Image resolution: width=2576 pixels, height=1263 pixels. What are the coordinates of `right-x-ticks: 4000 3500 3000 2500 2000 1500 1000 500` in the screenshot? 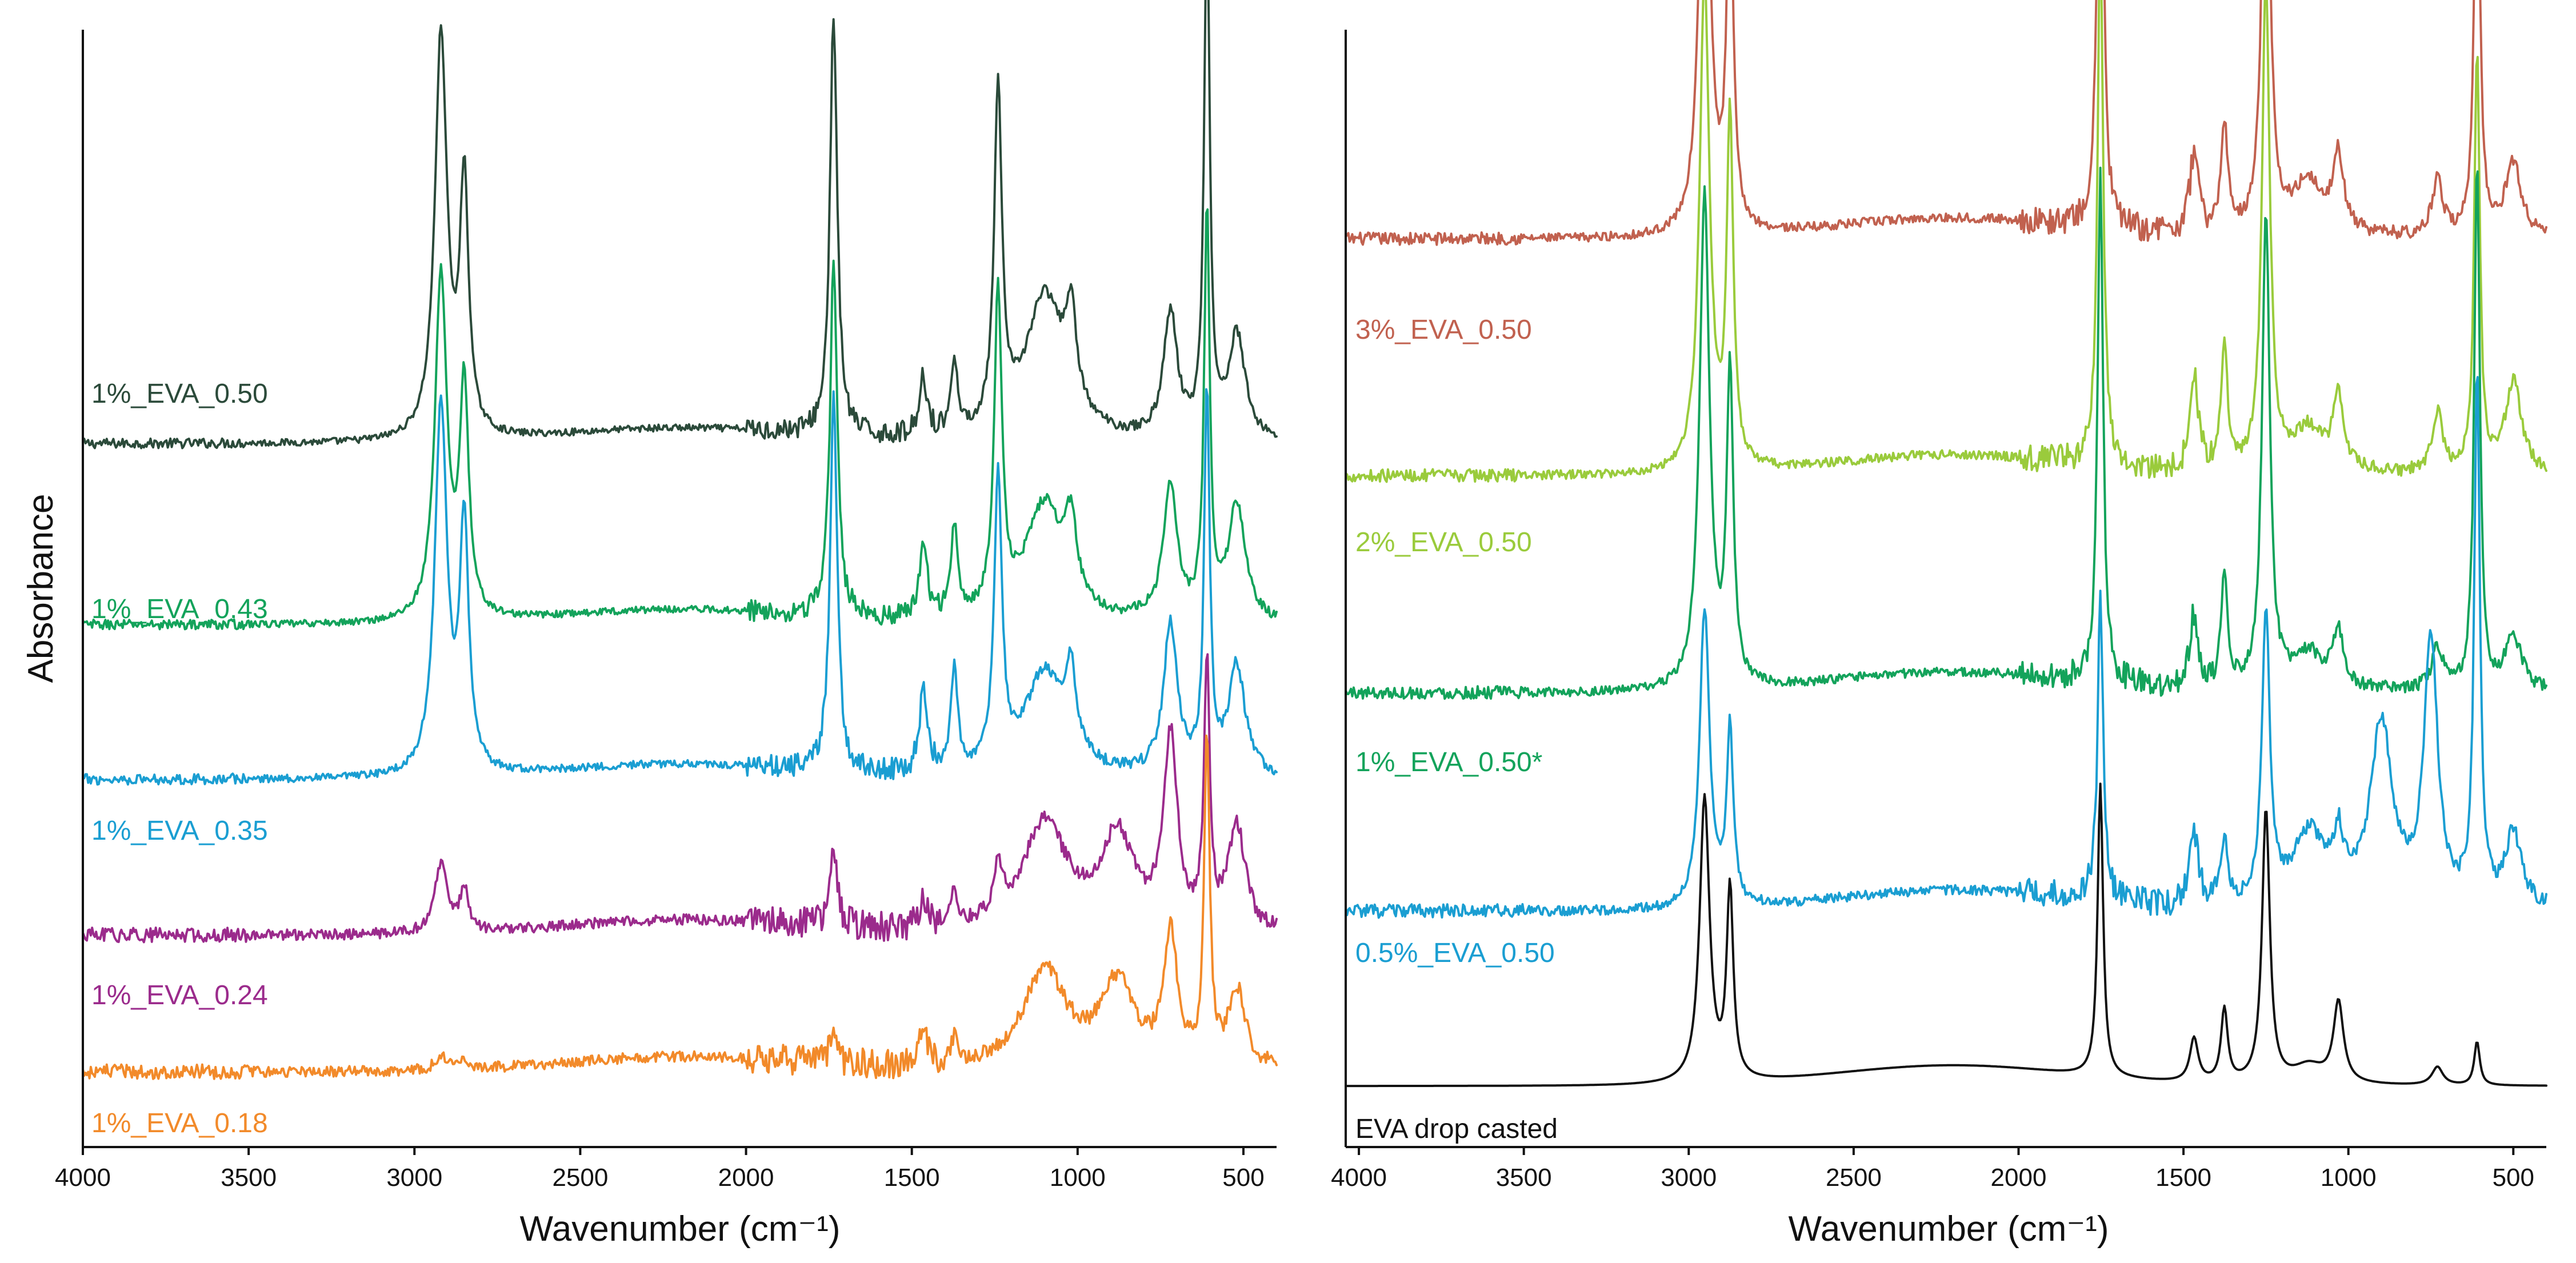 It's located at (1932, 1169).